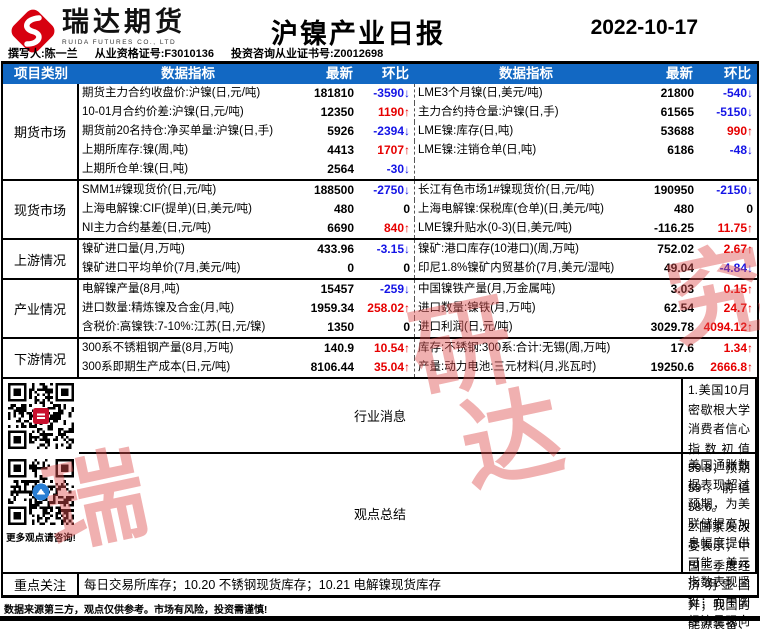  What do you see at coordinates (387, 367) in the screenshot?
I see `chg-value: 35.04↑` at bounding box center [387, 367].